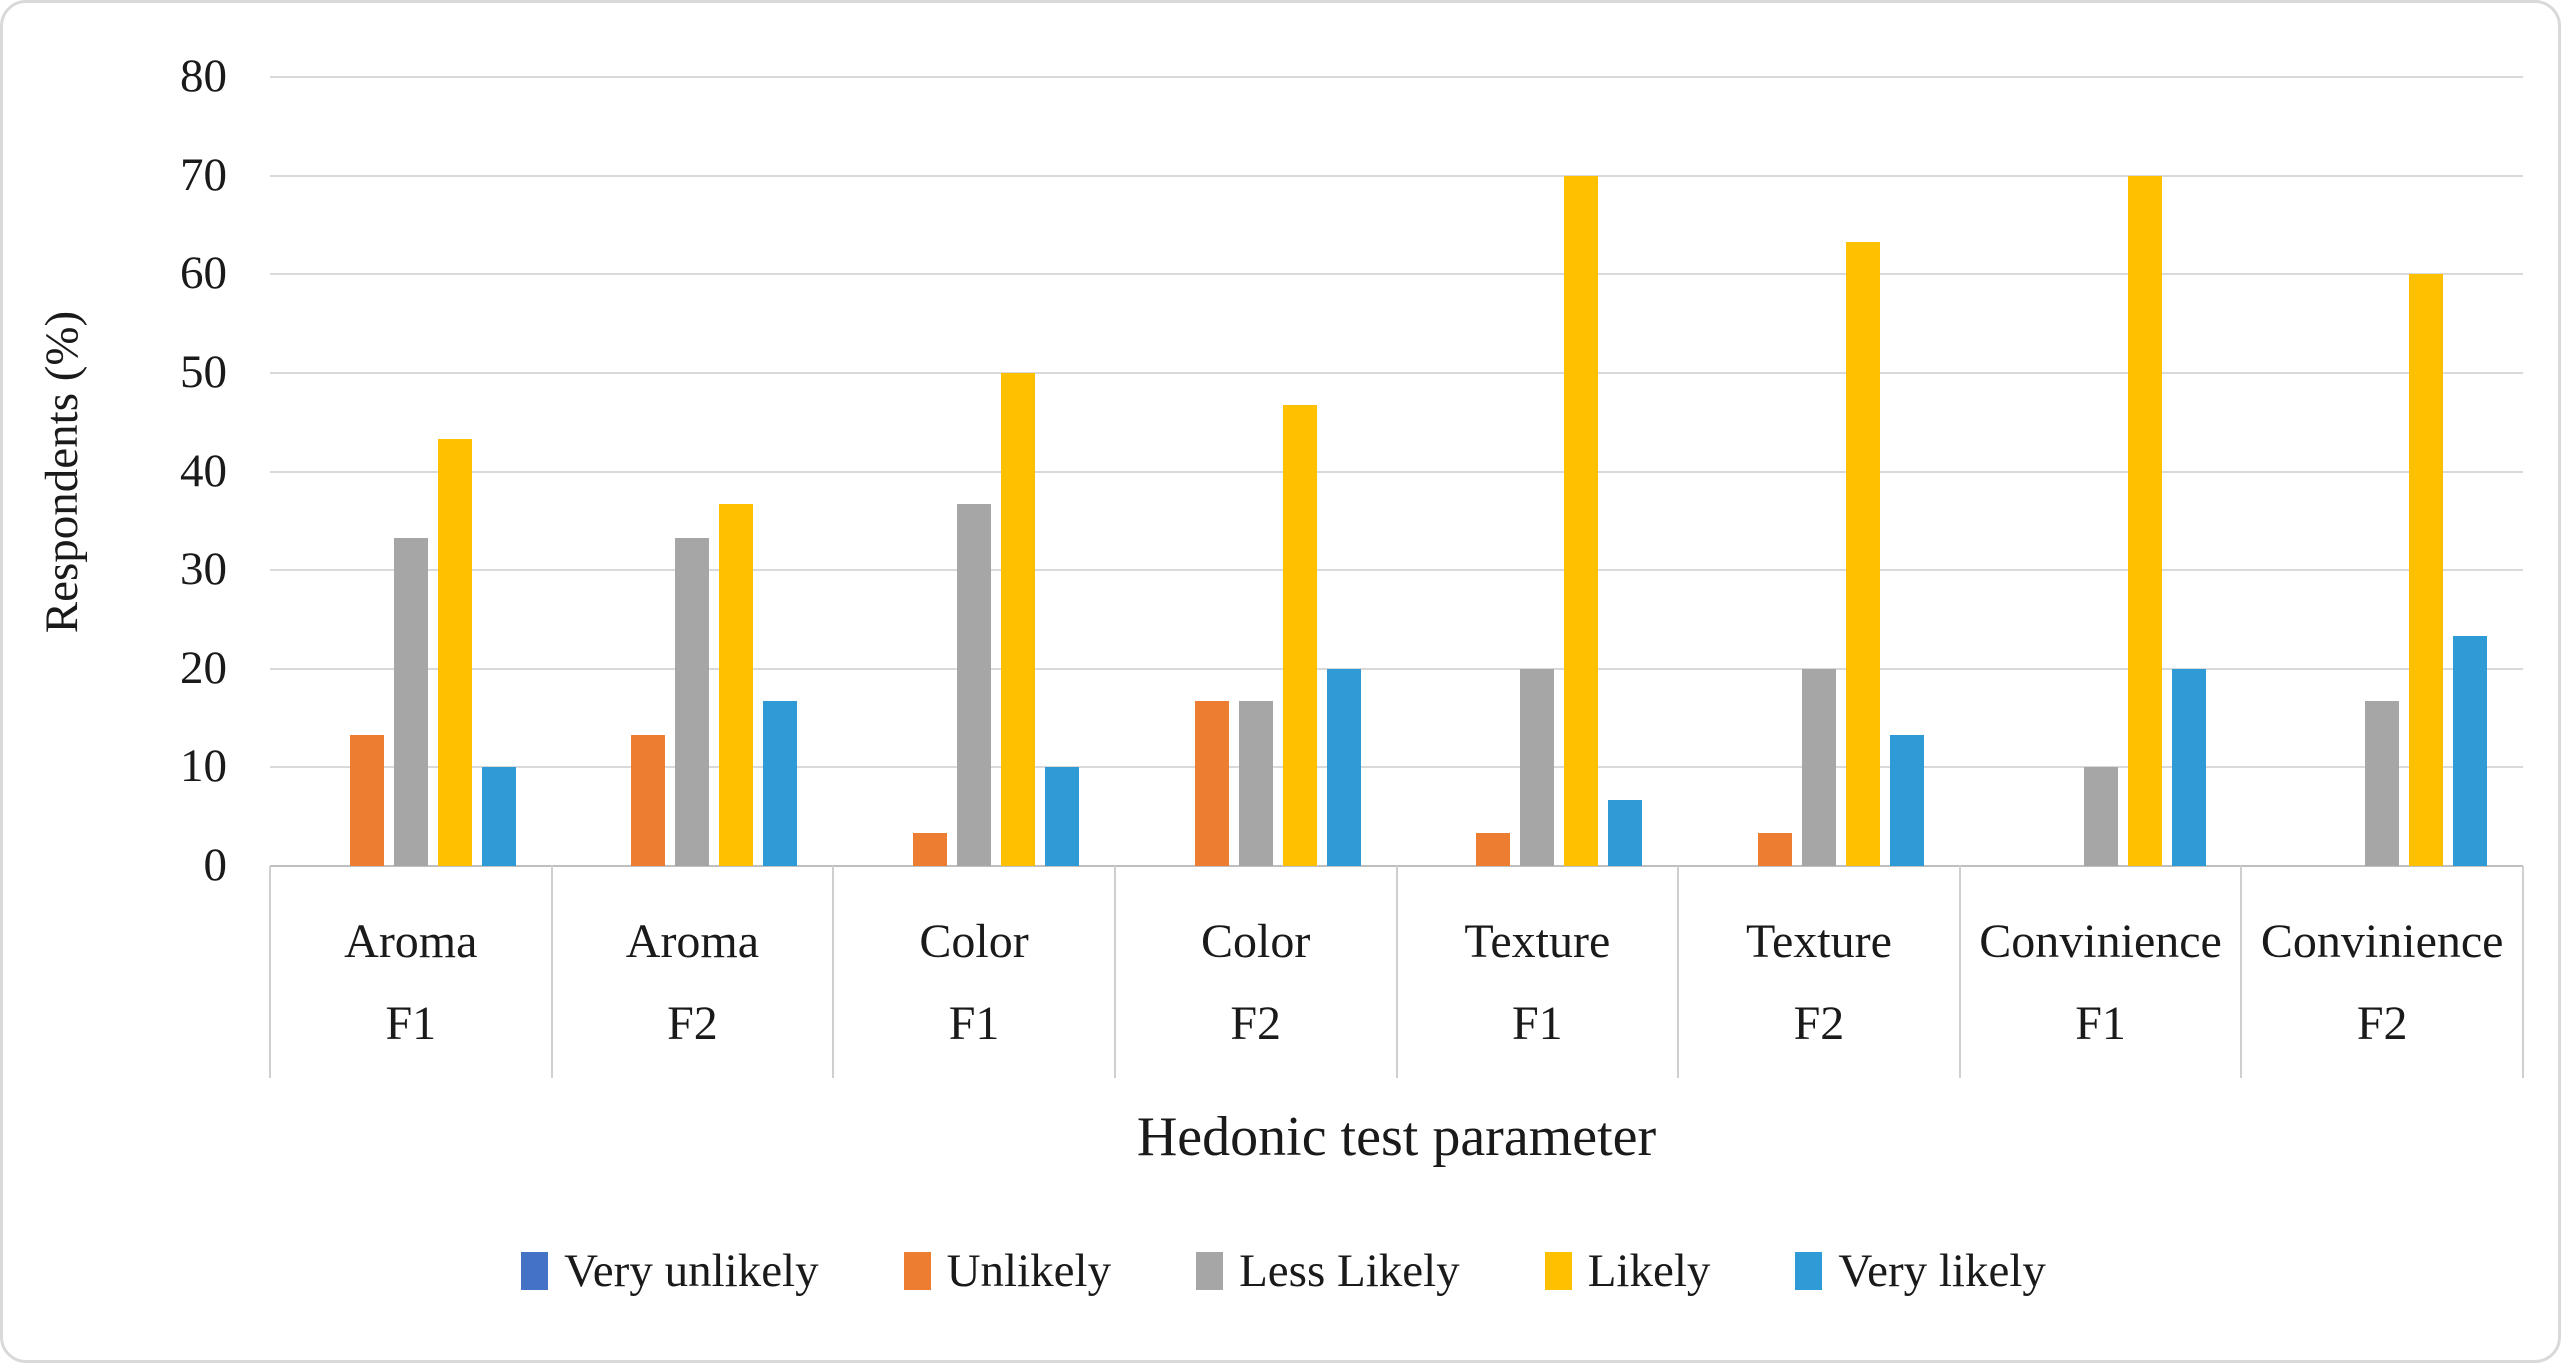  I want to click on legend-item-likely: Likely, so click(1627, 1271).